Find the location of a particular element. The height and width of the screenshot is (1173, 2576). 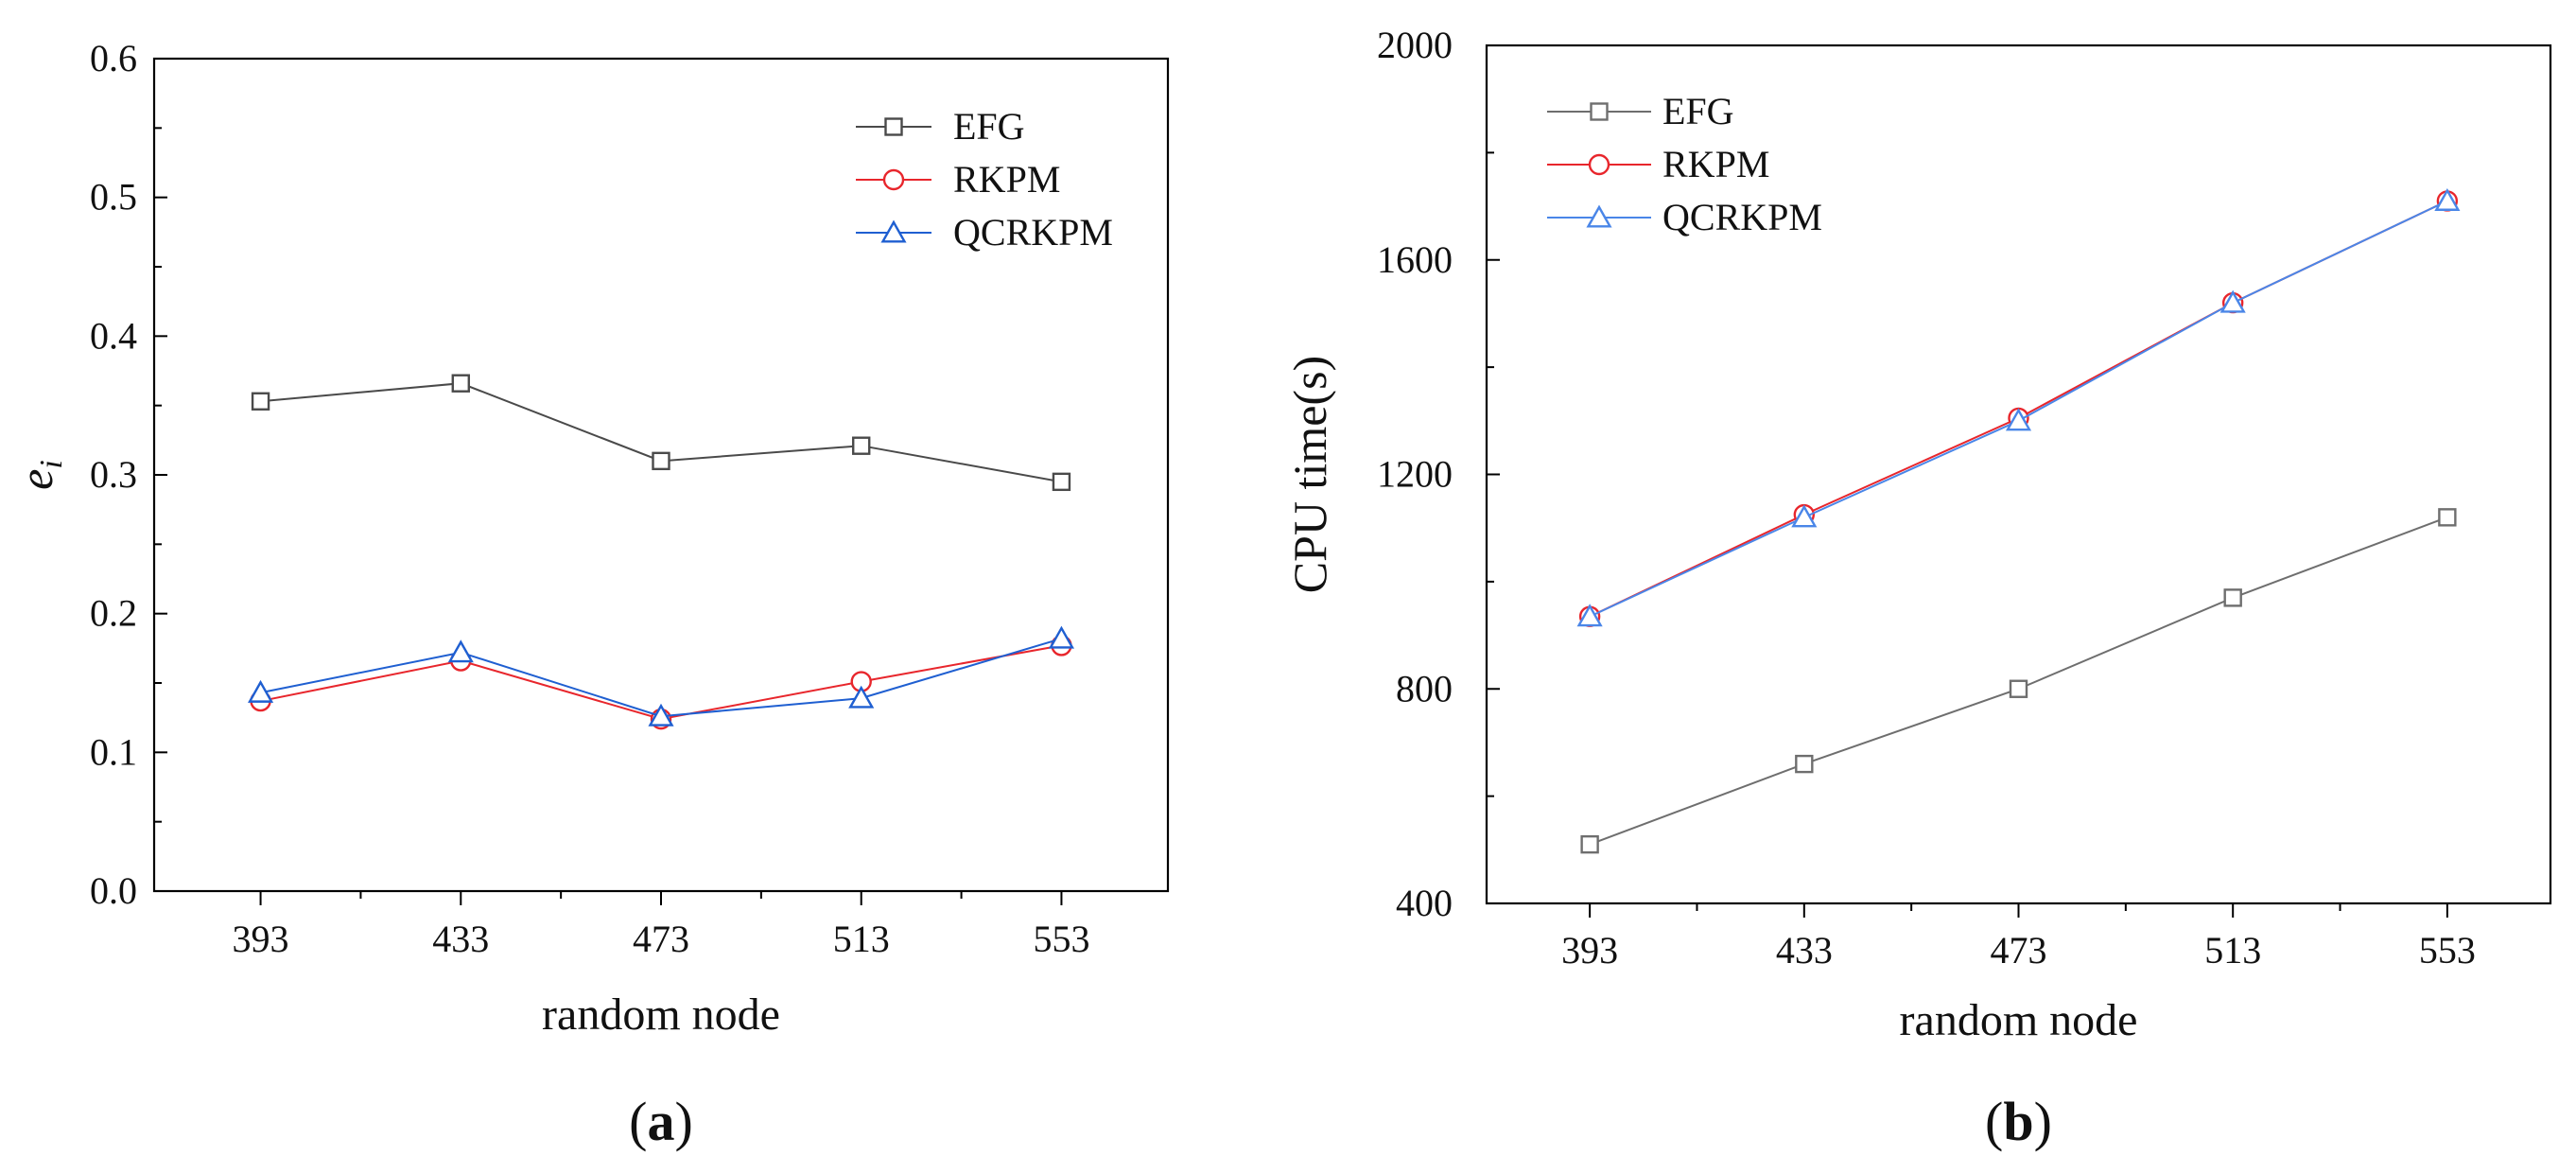

y-tick-label: 1200 is located at coordinates (1415, 474).